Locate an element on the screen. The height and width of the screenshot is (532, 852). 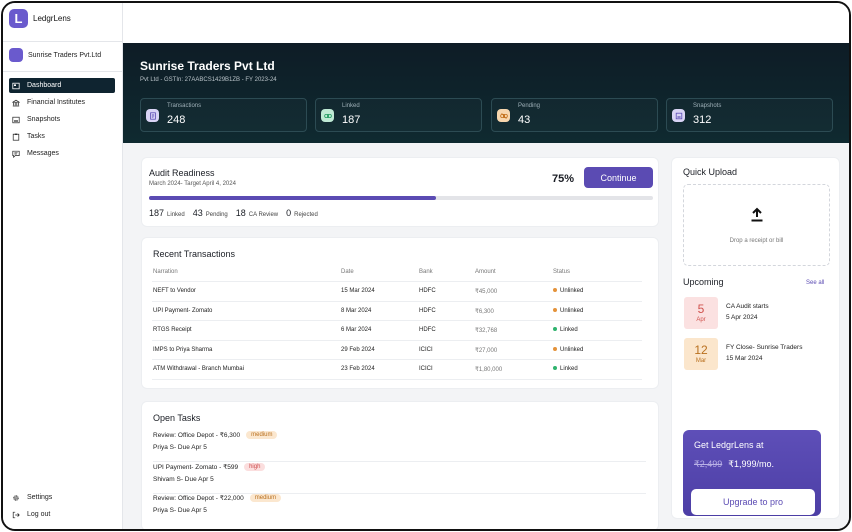
event-title: FY Close- Sunrise Traders is located at coordinates (764, 347).